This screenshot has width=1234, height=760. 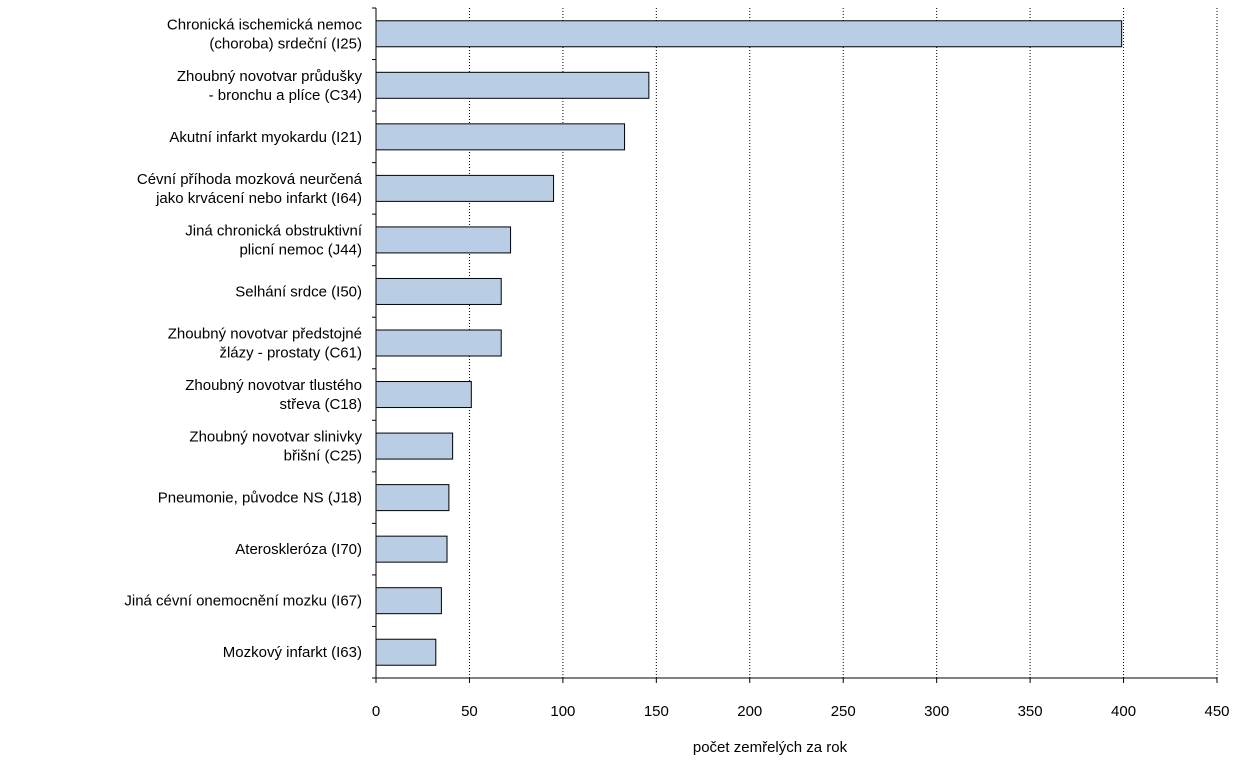 What do you see at coordinates (562, 711) in the screenshot?
I see `x-tick-label-2: 100` at bounding box center [562, 711].